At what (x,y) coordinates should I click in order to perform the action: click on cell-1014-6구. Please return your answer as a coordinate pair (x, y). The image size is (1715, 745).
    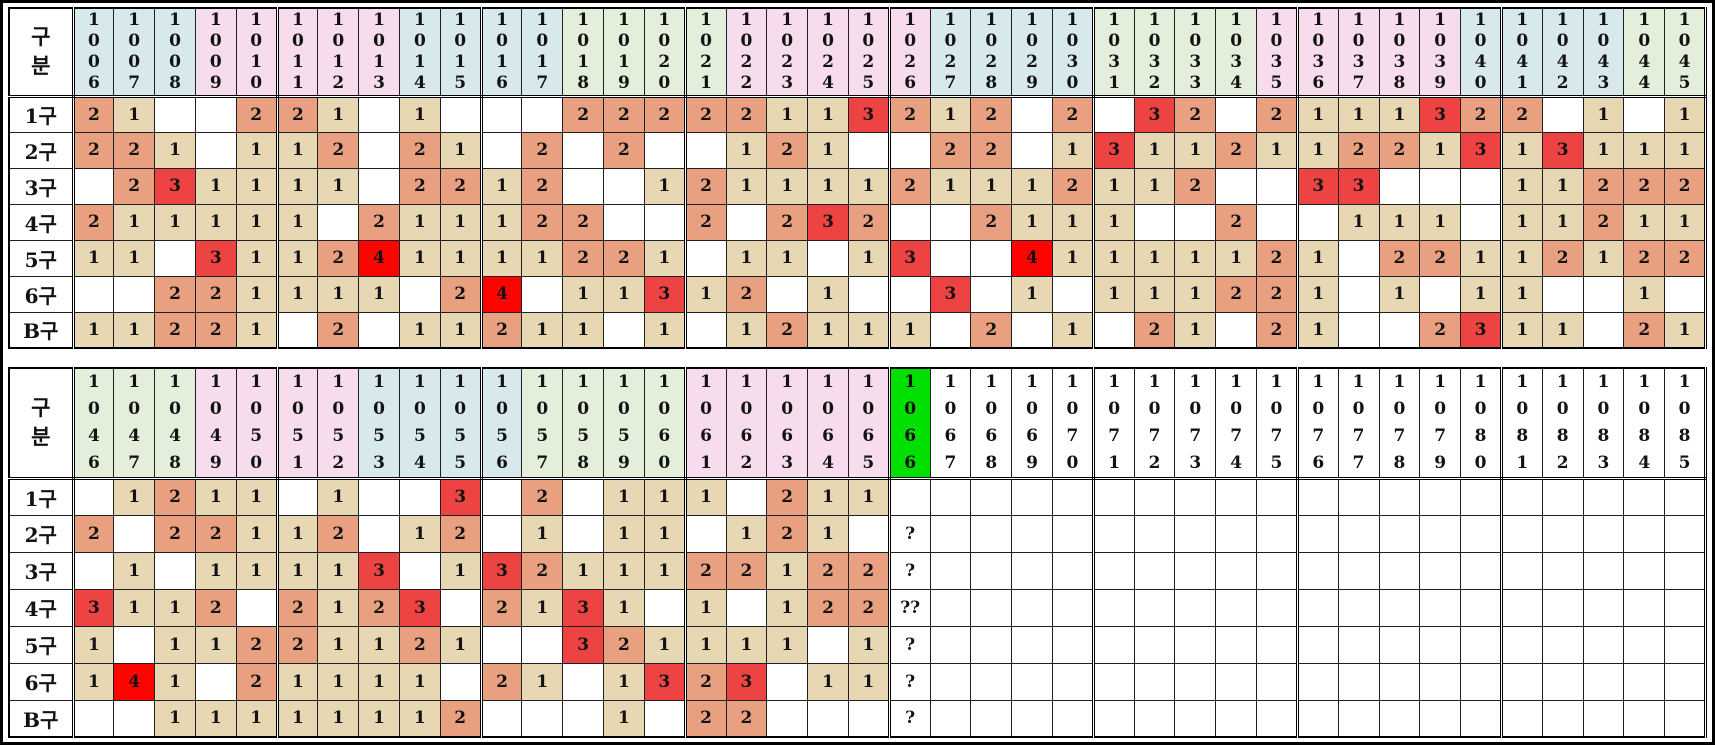
    Looking at the image, I should click on (420, 294).